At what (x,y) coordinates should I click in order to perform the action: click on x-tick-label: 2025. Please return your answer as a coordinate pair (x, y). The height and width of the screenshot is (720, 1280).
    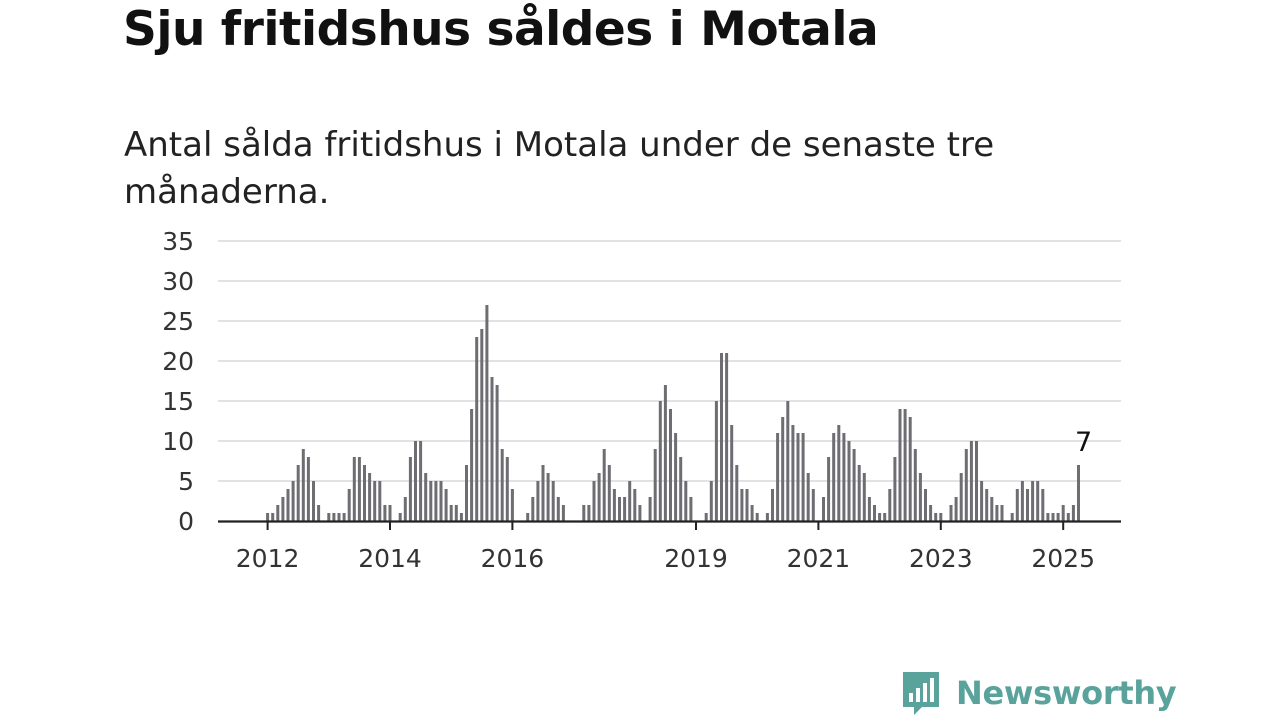
    Looking at the image, I should click on (1063, 558).